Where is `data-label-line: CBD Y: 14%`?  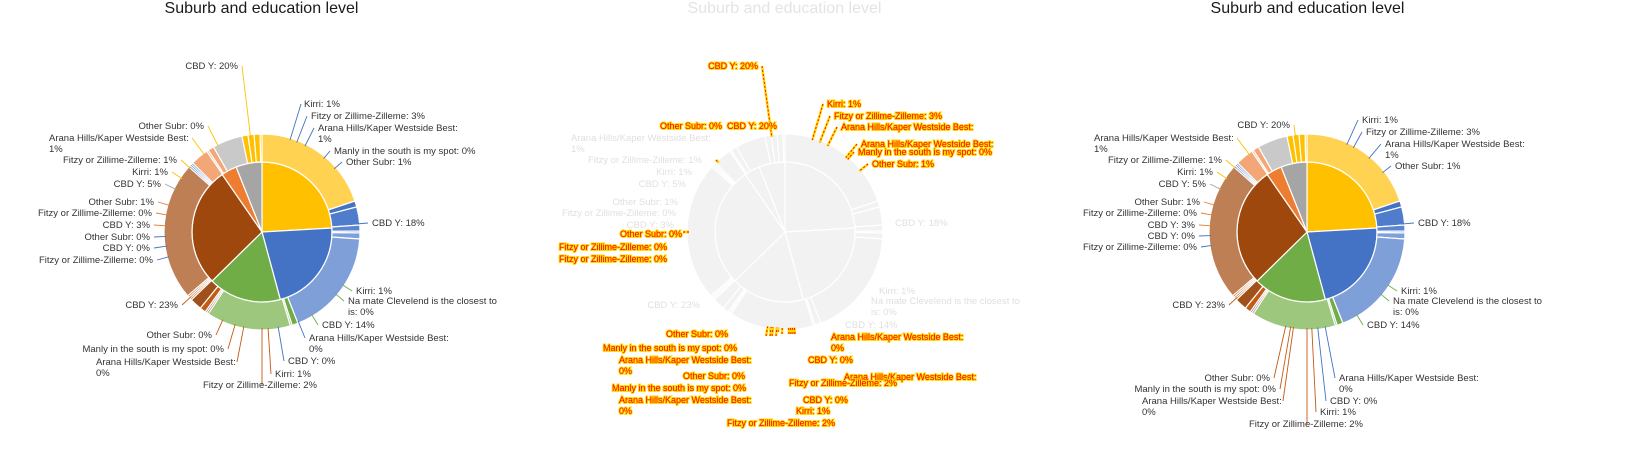 data-label-line: CBD Y: 14% is located at coordinates (348, 325).